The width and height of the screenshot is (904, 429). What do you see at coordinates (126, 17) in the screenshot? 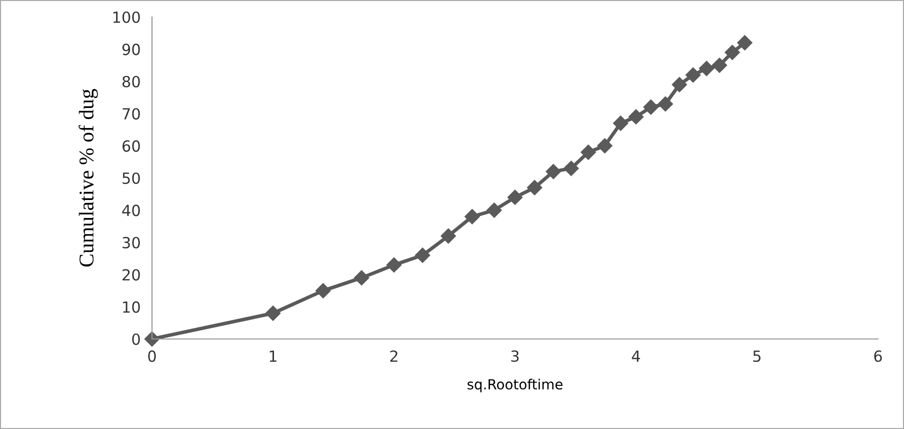
I see `y-tick-label: 100` at bounding box center [126, 17].